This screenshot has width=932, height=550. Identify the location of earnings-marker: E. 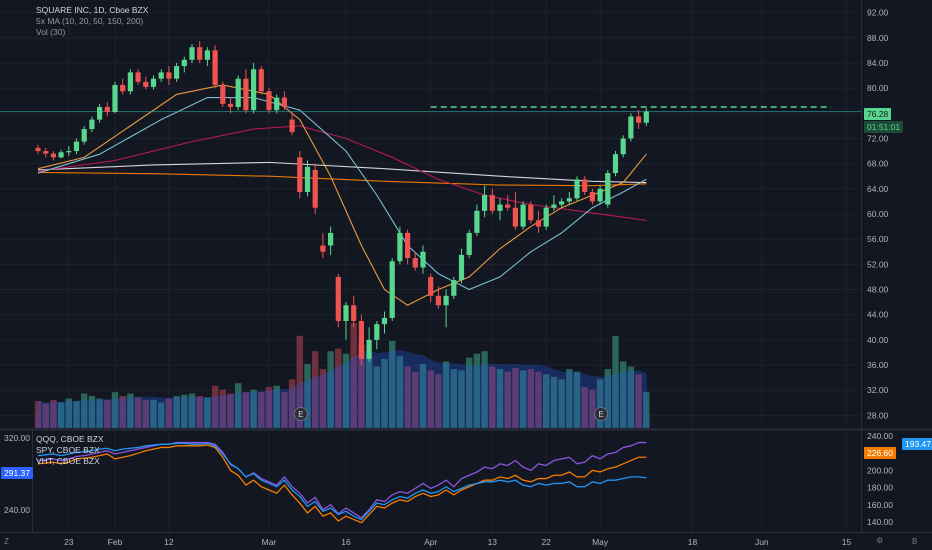
(300, 414).